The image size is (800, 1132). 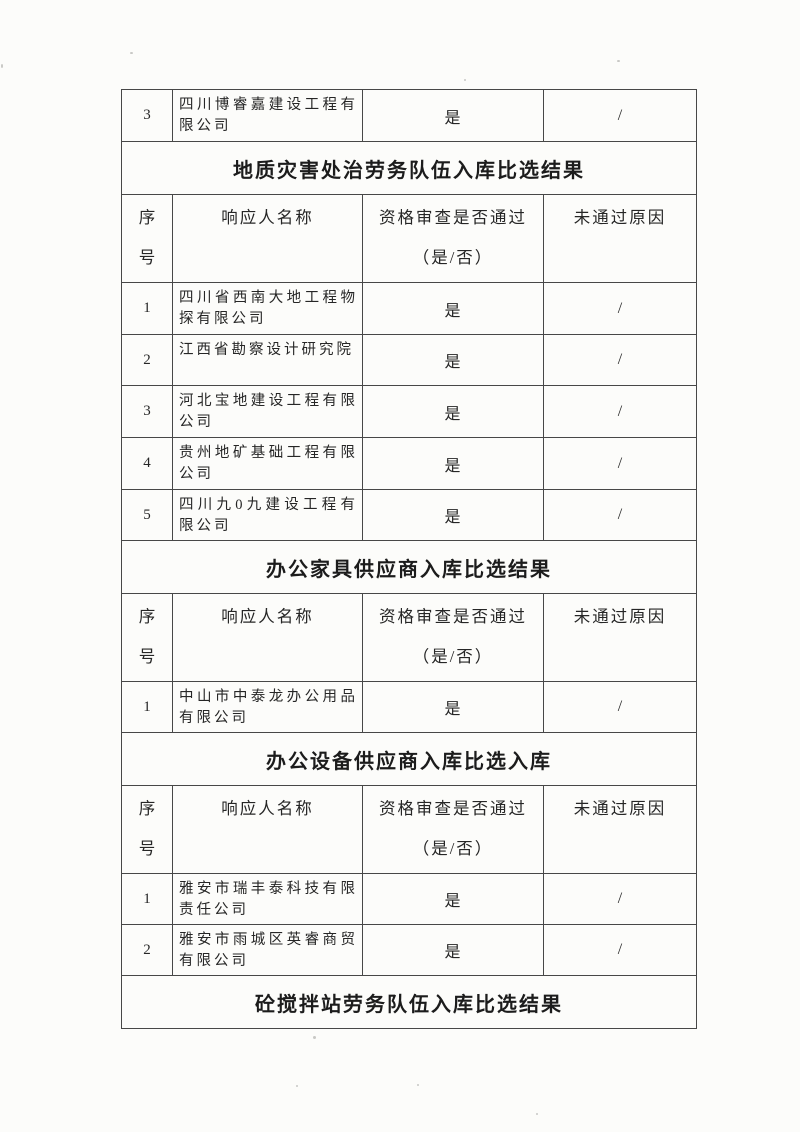 I want to click on table-row: 5 四川九0九建设工程有限公司 是 /, so click(x=409, y=515).